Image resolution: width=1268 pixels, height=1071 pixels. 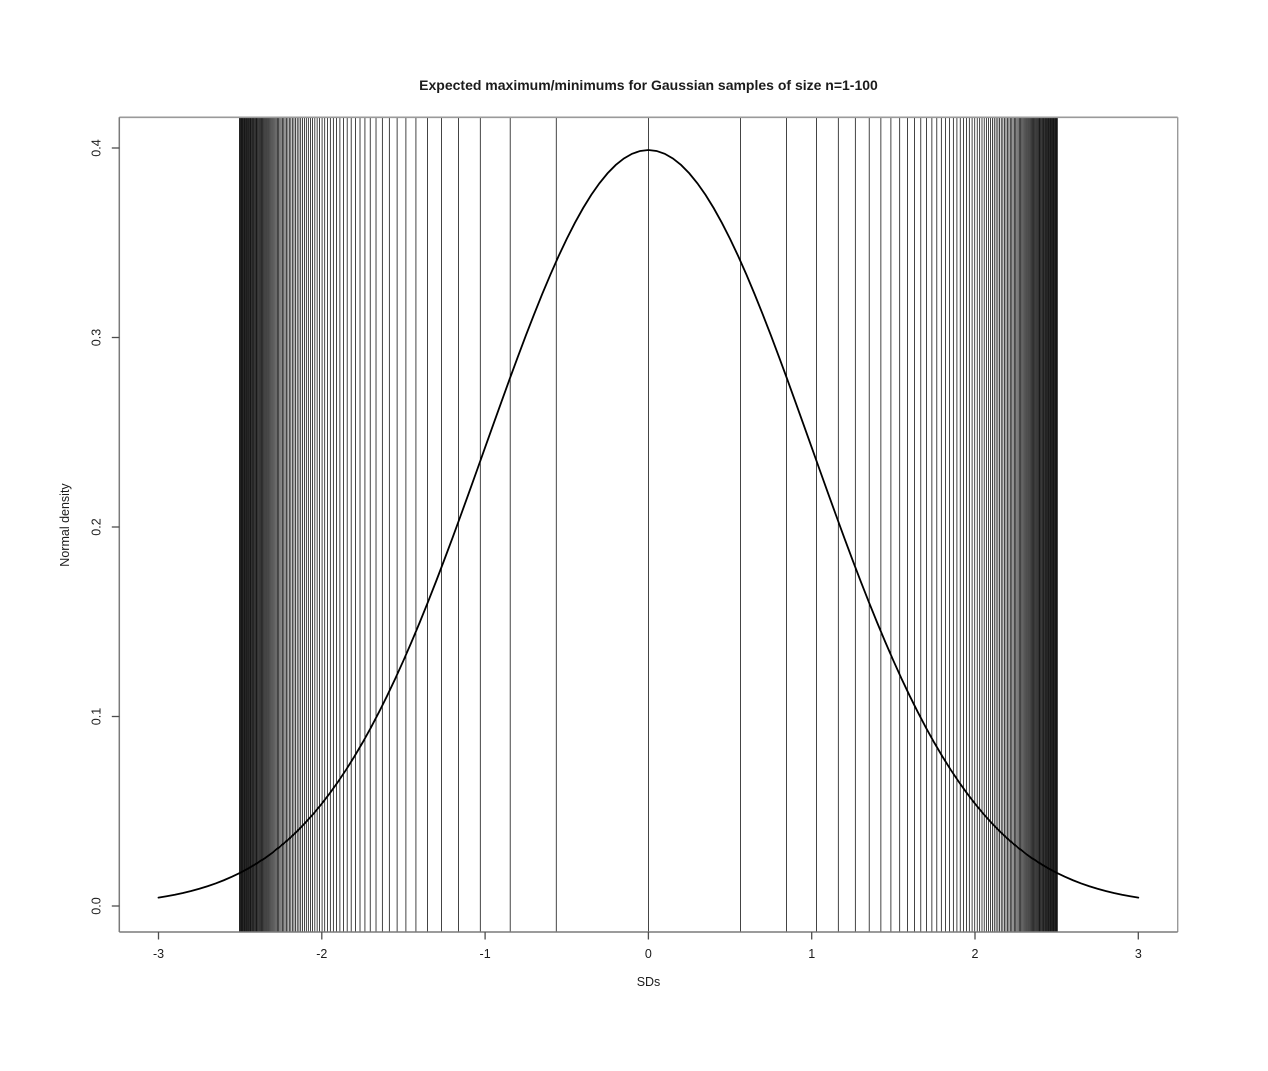 What do you see at coordinates (321, 954) in the screenshot?
I see `x-tick-label: -2` at bounding box center [321, 954].